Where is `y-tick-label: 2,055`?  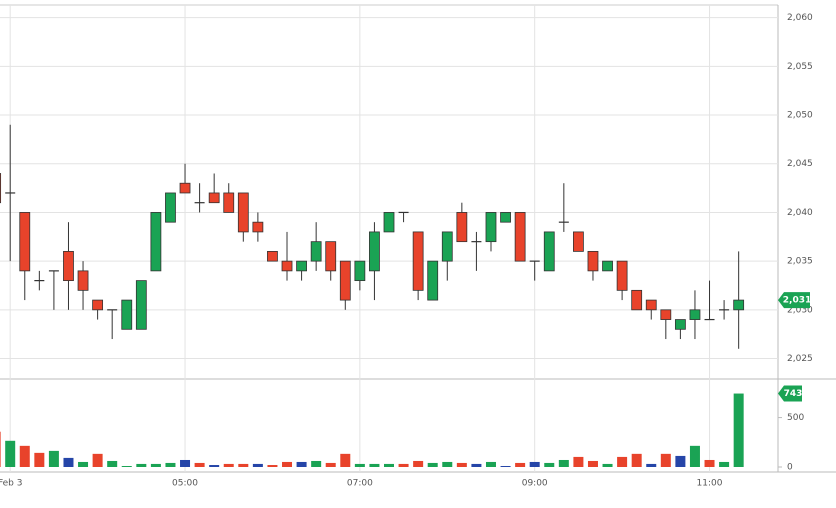 y-tick-label: 2,055 is located at coordinates (800, 67).